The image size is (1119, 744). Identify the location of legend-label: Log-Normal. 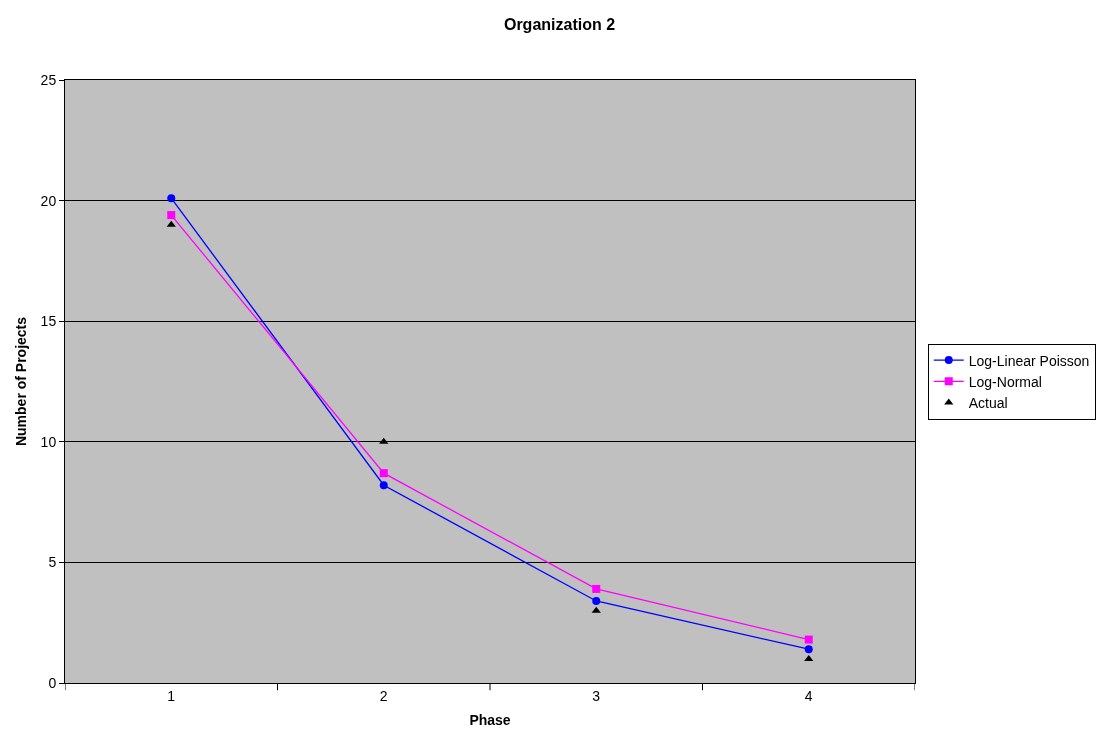
(1005, 381).